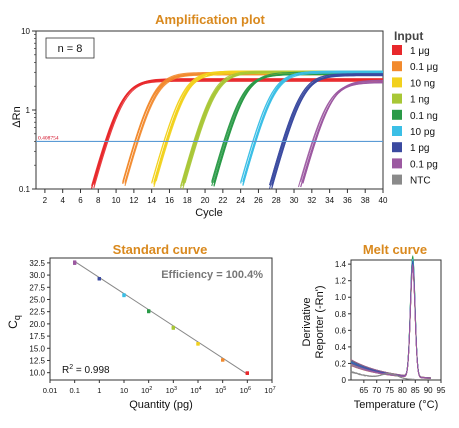 The image size is (459, 428). What do you see at coordinates (294, 200) in the screenshot?
I see `amplification-x-tick-label: 30` at bounding box center [294, 200].